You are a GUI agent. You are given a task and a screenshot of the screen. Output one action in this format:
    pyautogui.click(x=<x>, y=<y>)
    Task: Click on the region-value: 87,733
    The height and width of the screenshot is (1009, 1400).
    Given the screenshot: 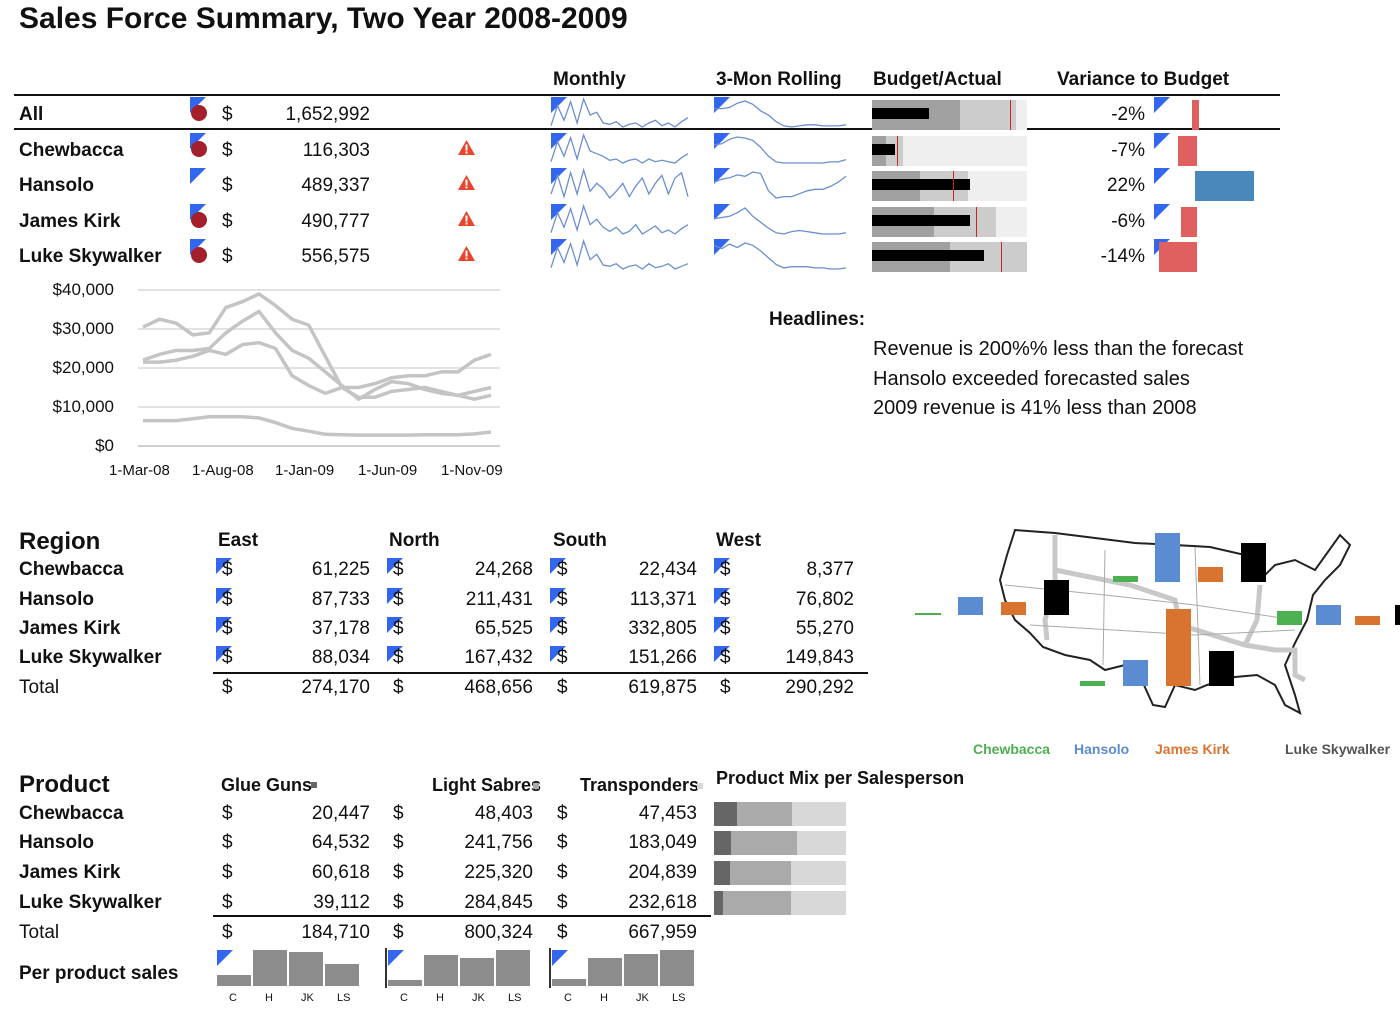 What is the action you would take?
    pyautogui.click(x=340, y=599)
    